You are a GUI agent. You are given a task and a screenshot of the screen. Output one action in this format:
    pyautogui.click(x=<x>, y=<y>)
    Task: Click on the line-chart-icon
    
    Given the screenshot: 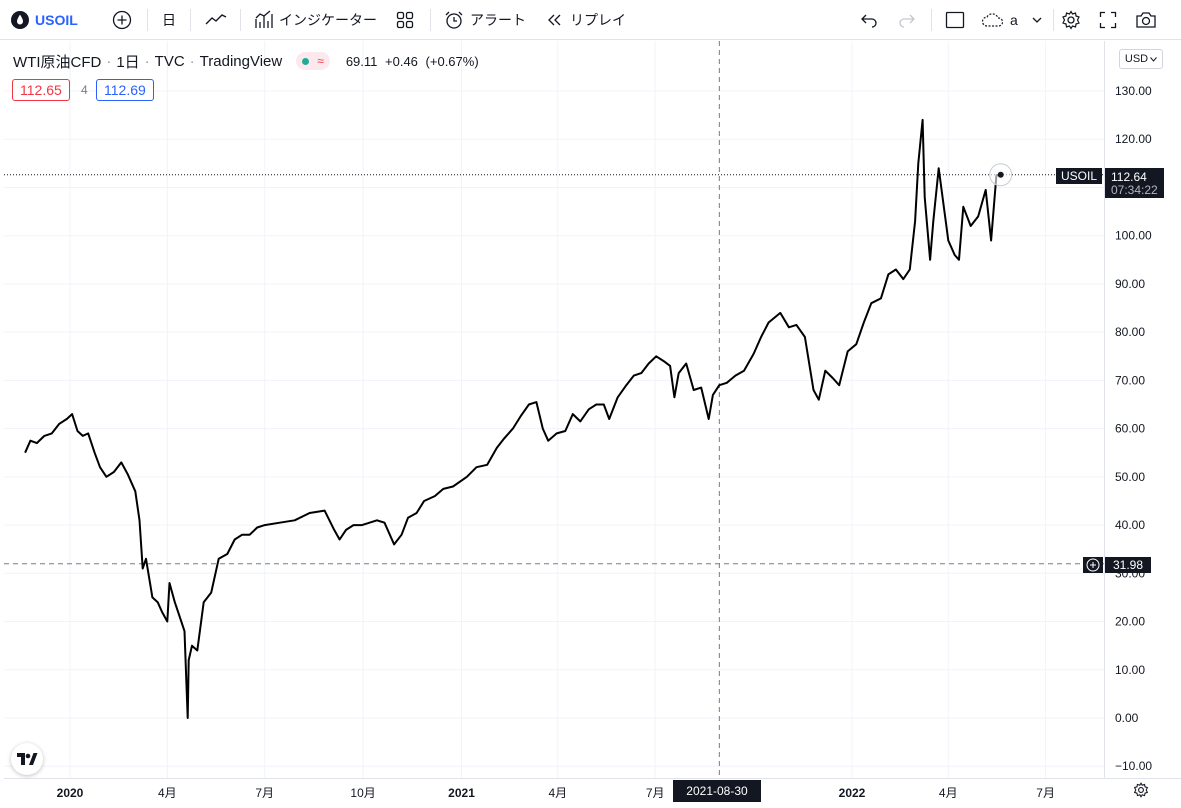 What is the action you would take?
    pyautogui.click(x=216, y=19)
    